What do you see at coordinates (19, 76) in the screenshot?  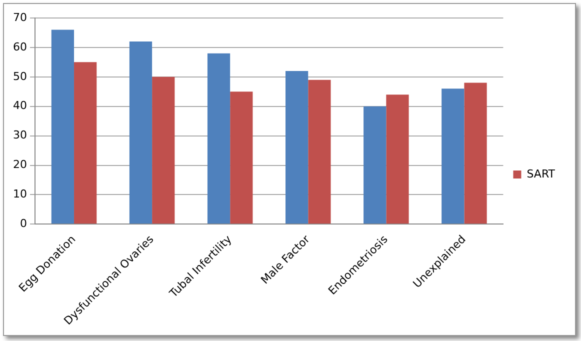 I see `y-tick-label: 50` at bounding box center [19, 76].